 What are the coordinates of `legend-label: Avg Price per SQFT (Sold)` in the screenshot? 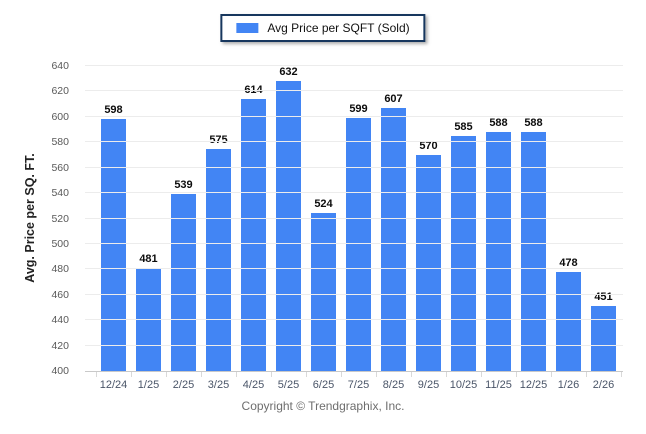 It's located at (338, 28).